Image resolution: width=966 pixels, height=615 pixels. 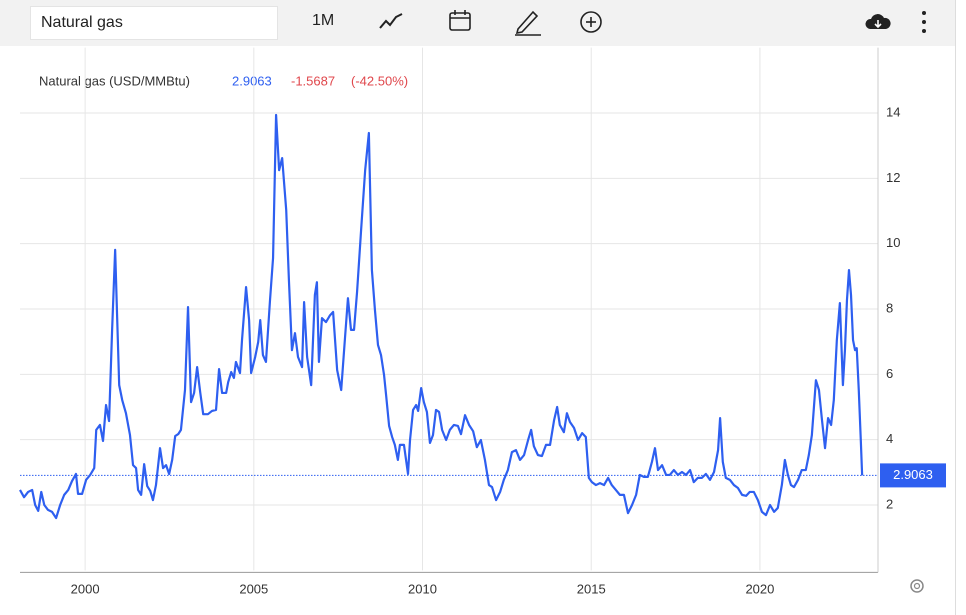 I want to click on y-tick-label: 10, so click(x=893, y=242).